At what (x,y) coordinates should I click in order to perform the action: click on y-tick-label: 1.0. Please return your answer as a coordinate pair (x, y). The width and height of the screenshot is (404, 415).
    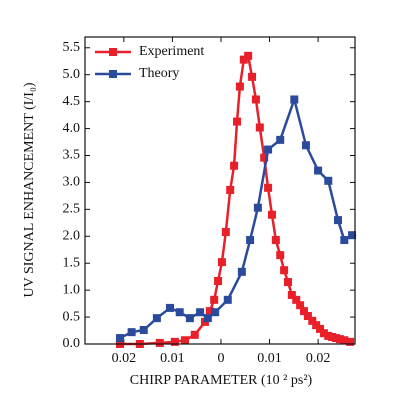
    Looking at the image, I should click on (72, 289).